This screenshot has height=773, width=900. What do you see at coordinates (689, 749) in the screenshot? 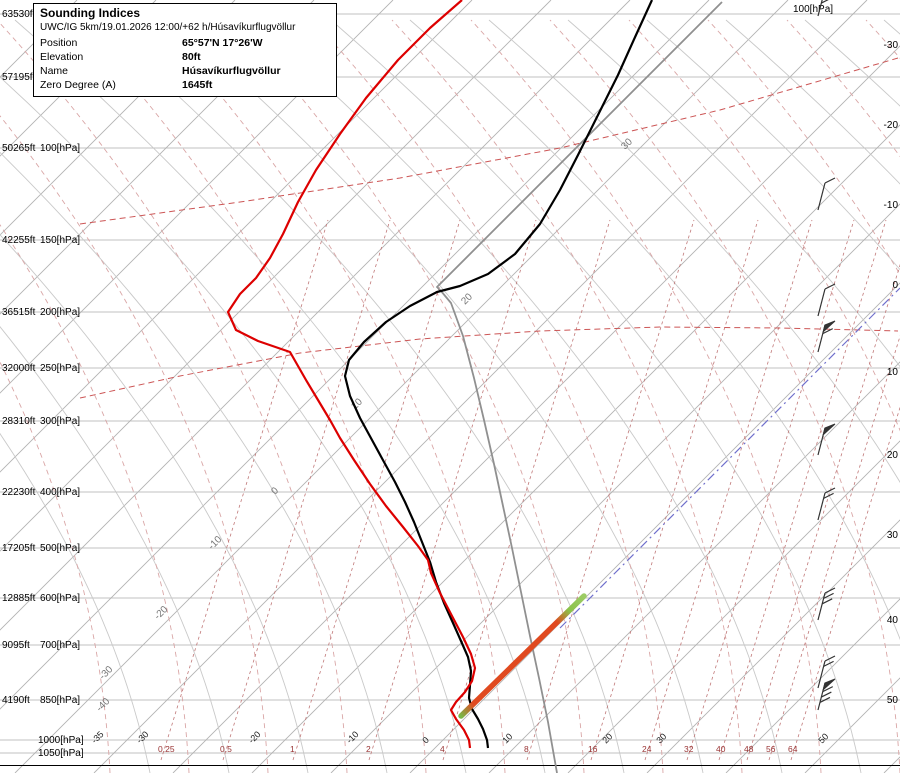
I see `mixing-ratio-label: 32` at bounding box center [689, 749].